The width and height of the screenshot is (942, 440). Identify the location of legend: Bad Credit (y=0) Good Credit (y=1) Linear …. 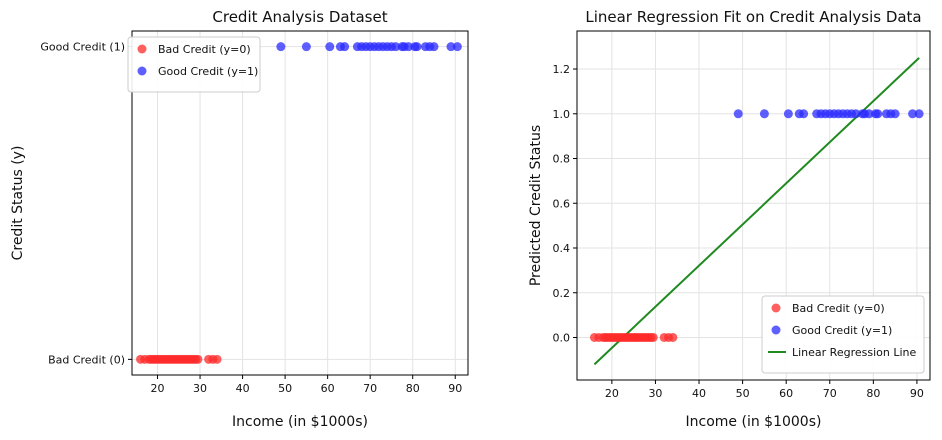
(843, 334).